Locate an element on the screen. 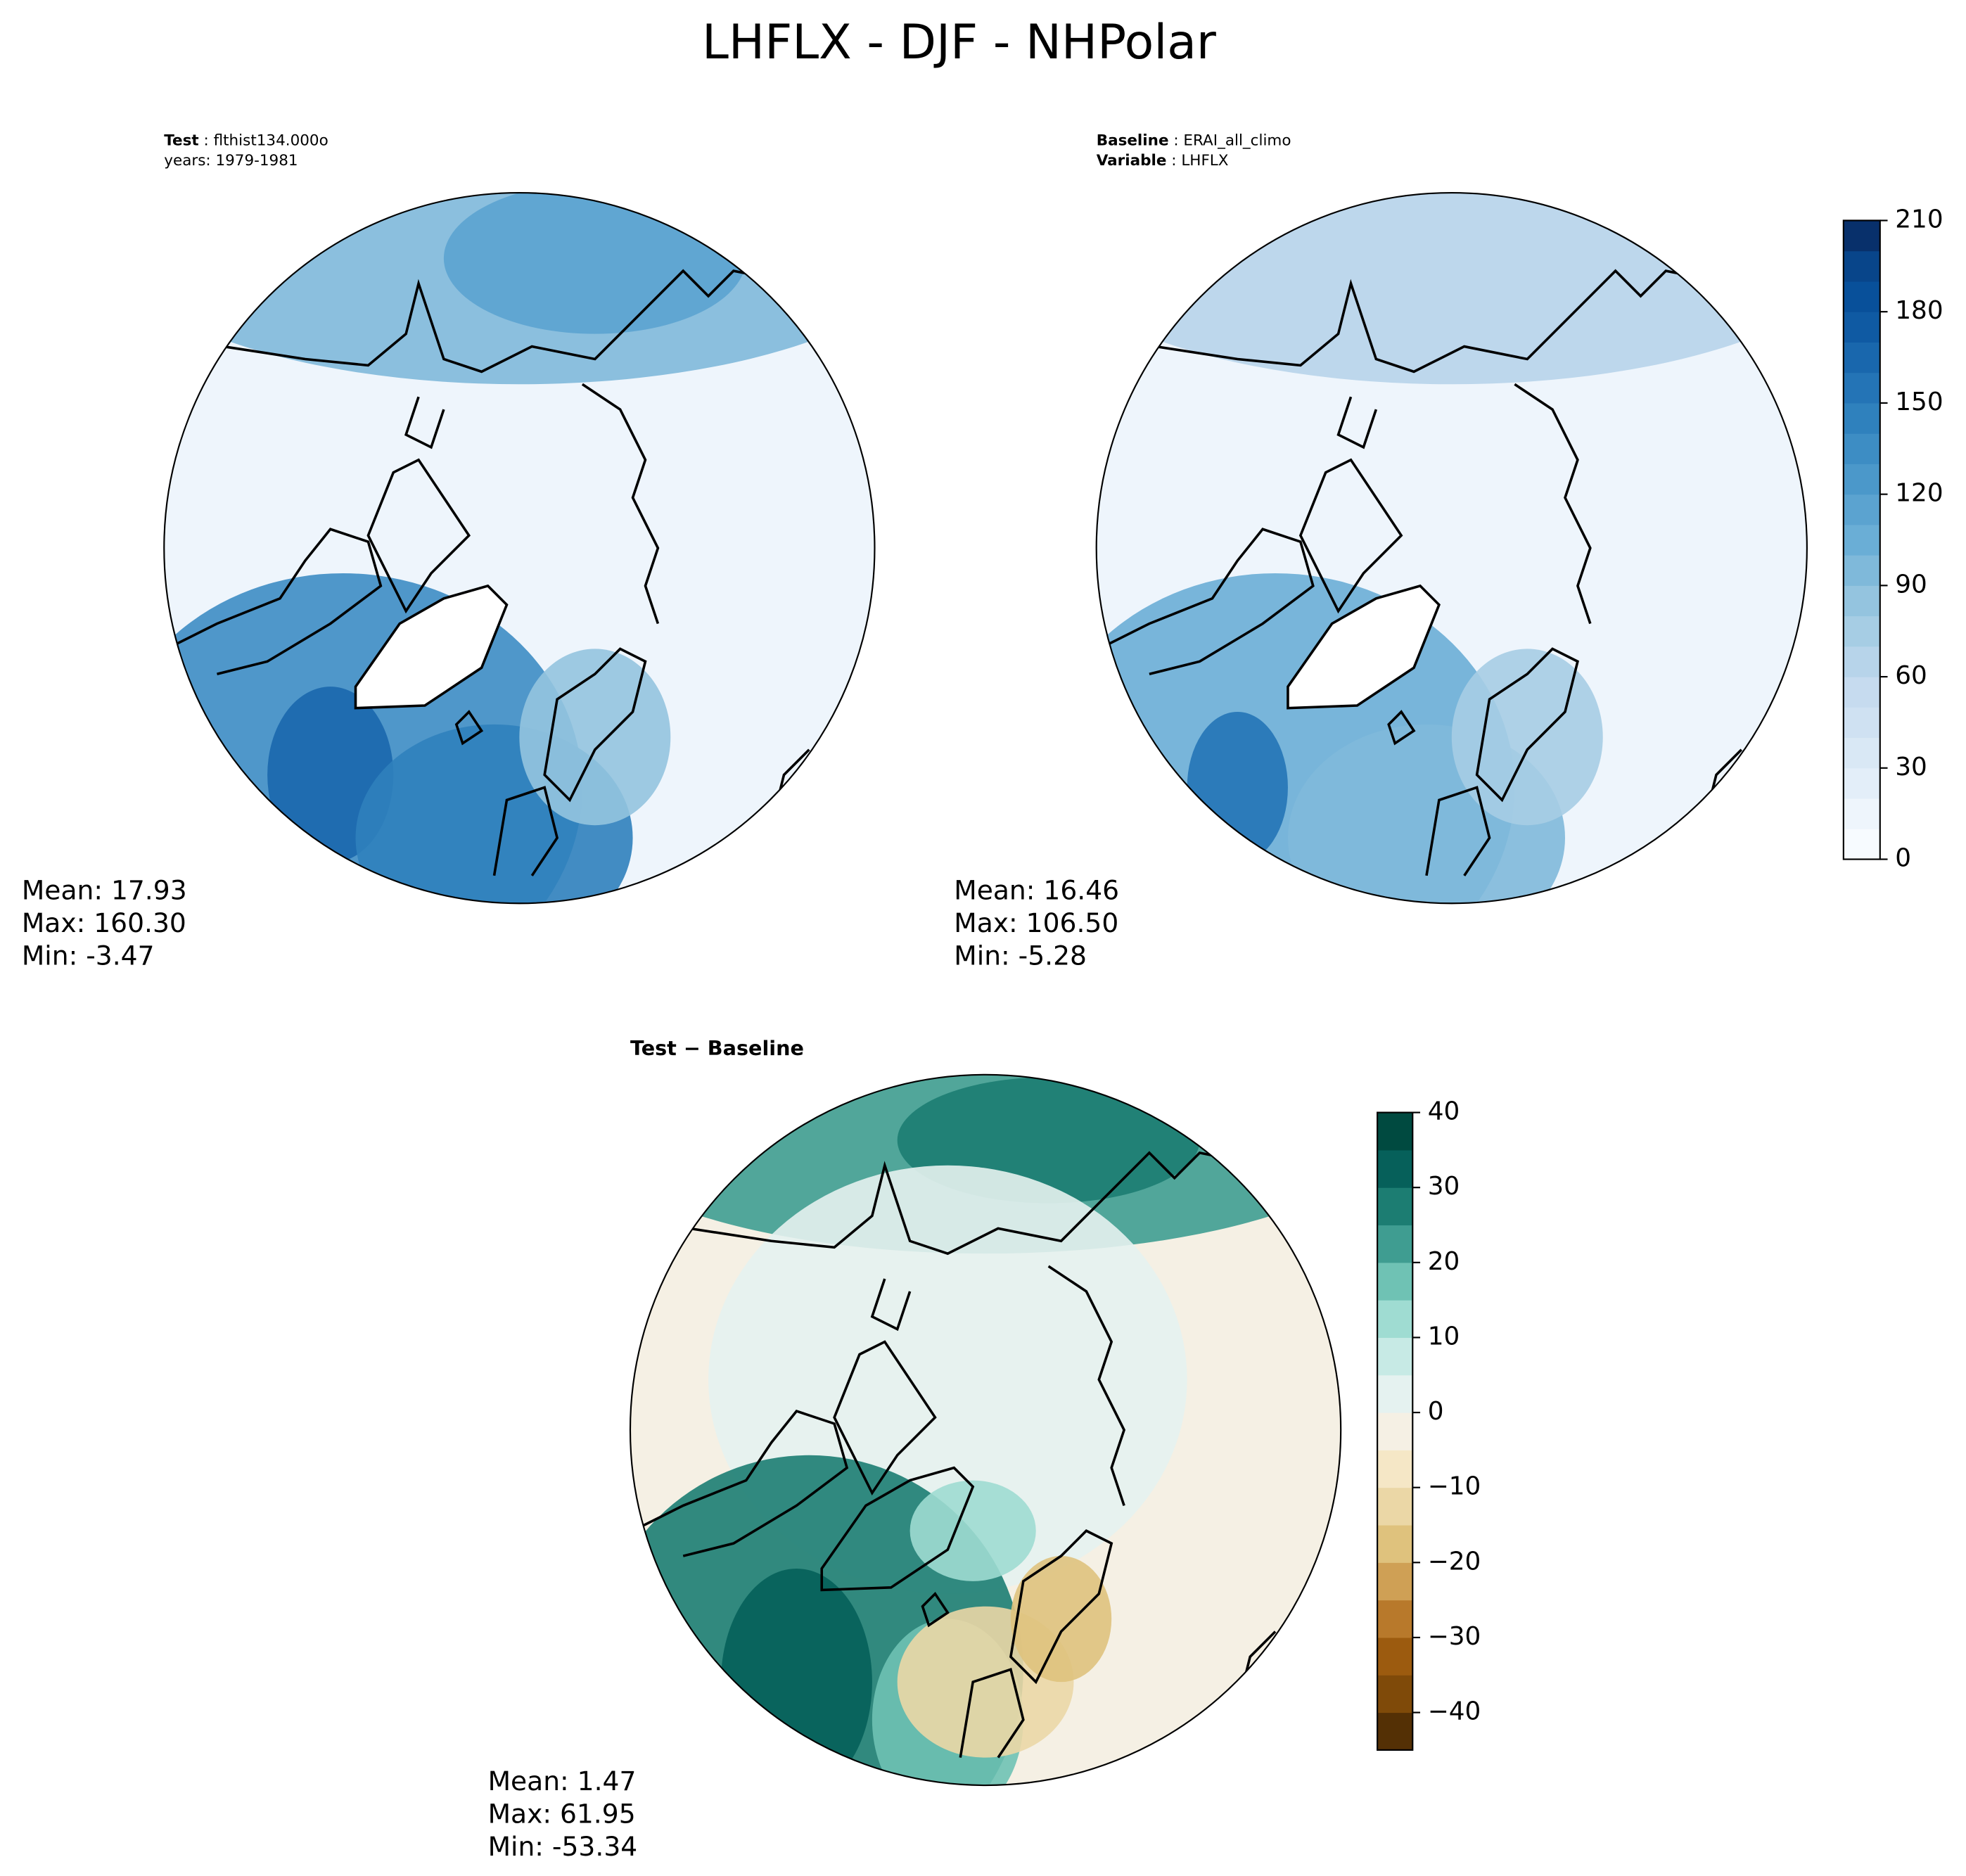  stat: Max: 160.30 is located at coordinates (104, 922).